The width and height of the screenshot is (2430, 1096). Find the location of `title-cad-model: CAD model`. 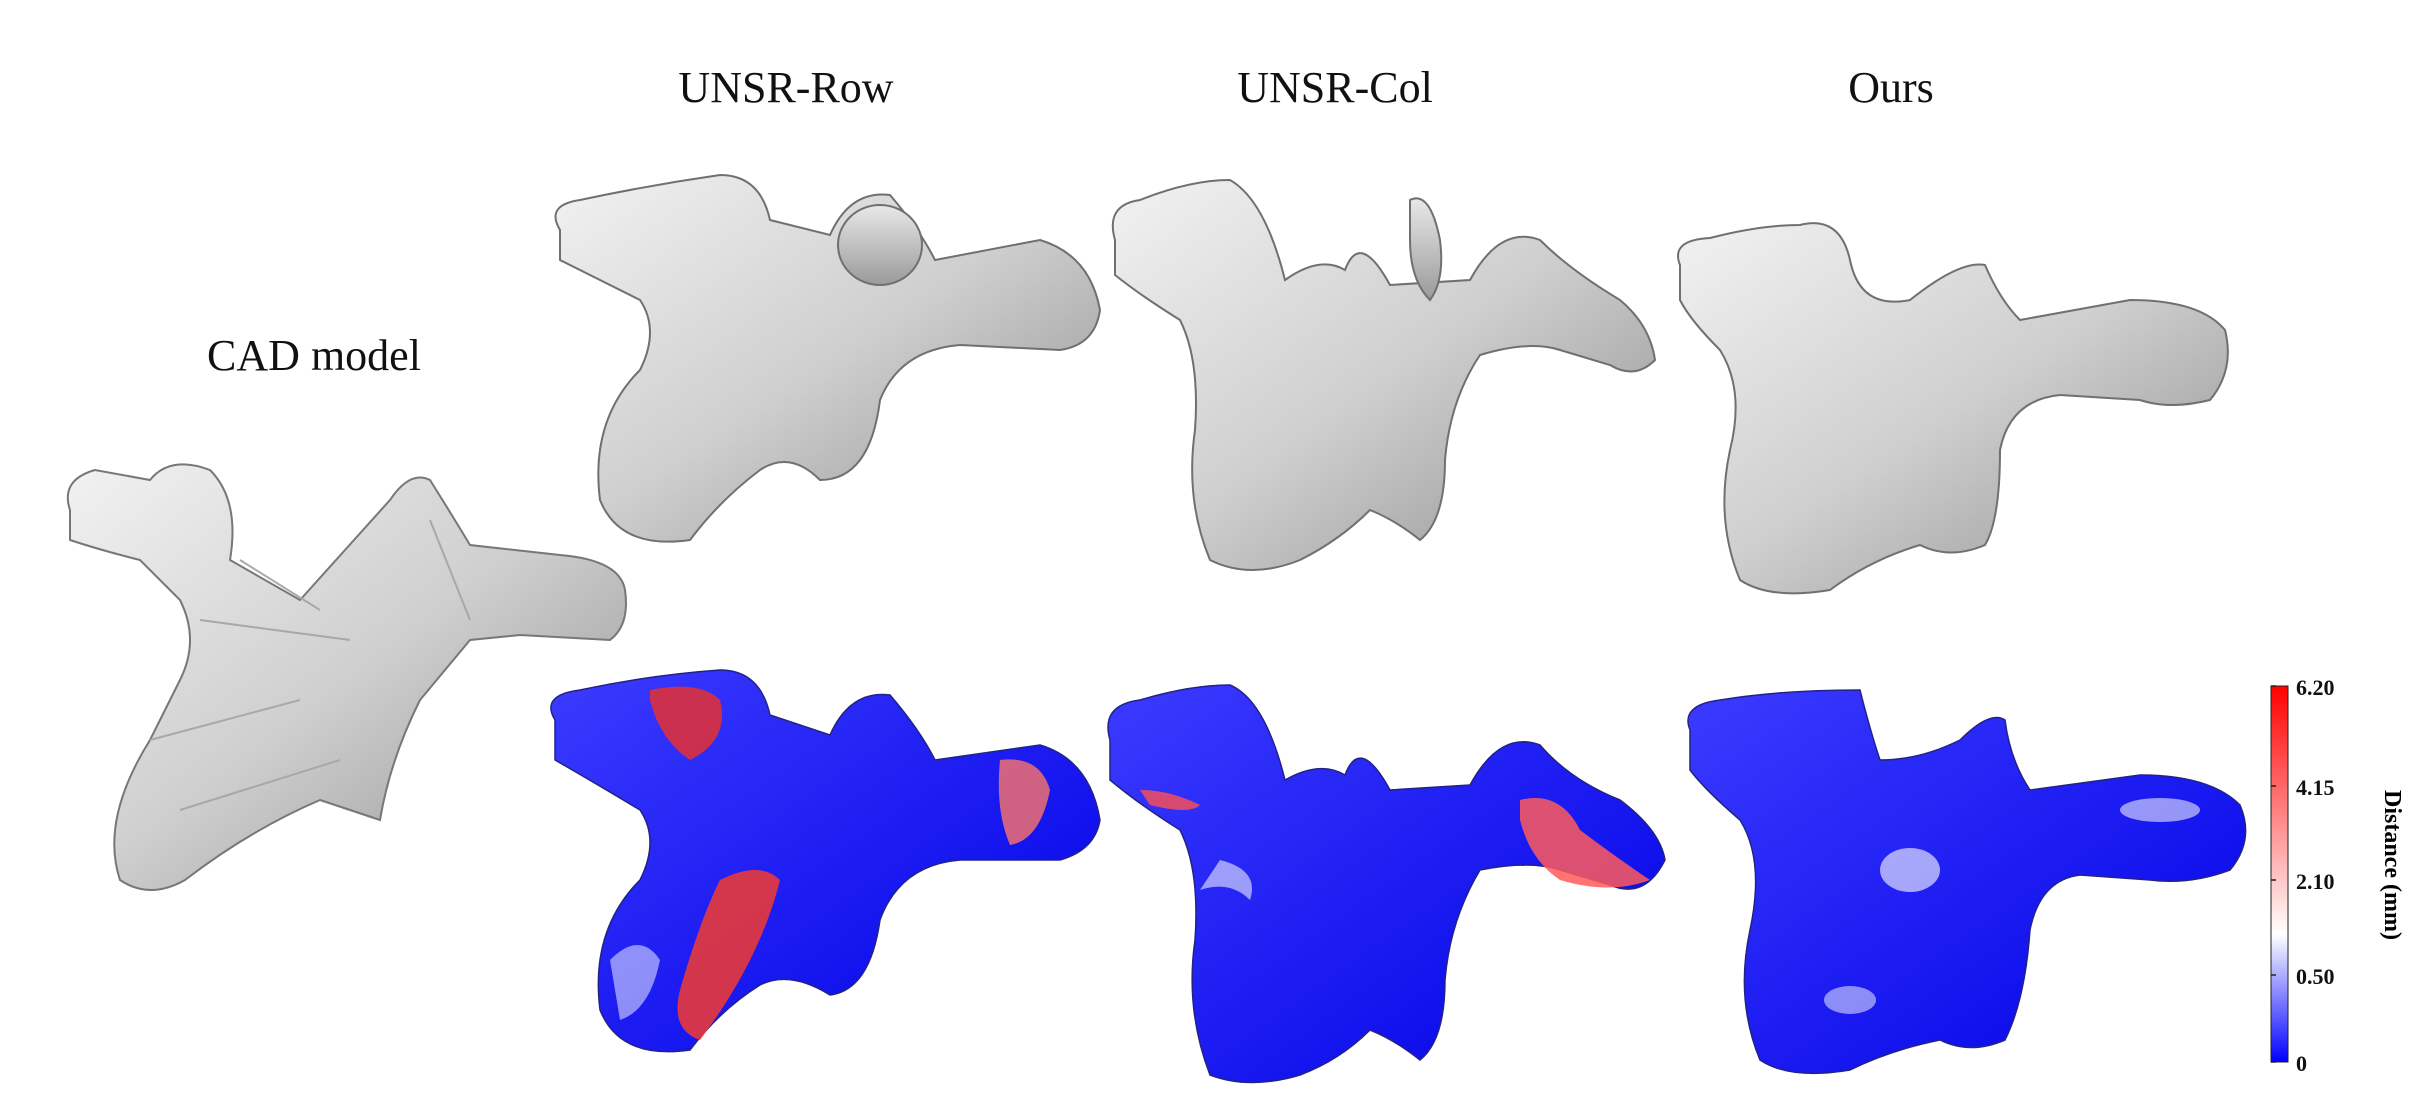

title-cad-model: CAD model is located at coordinates (314, 355).